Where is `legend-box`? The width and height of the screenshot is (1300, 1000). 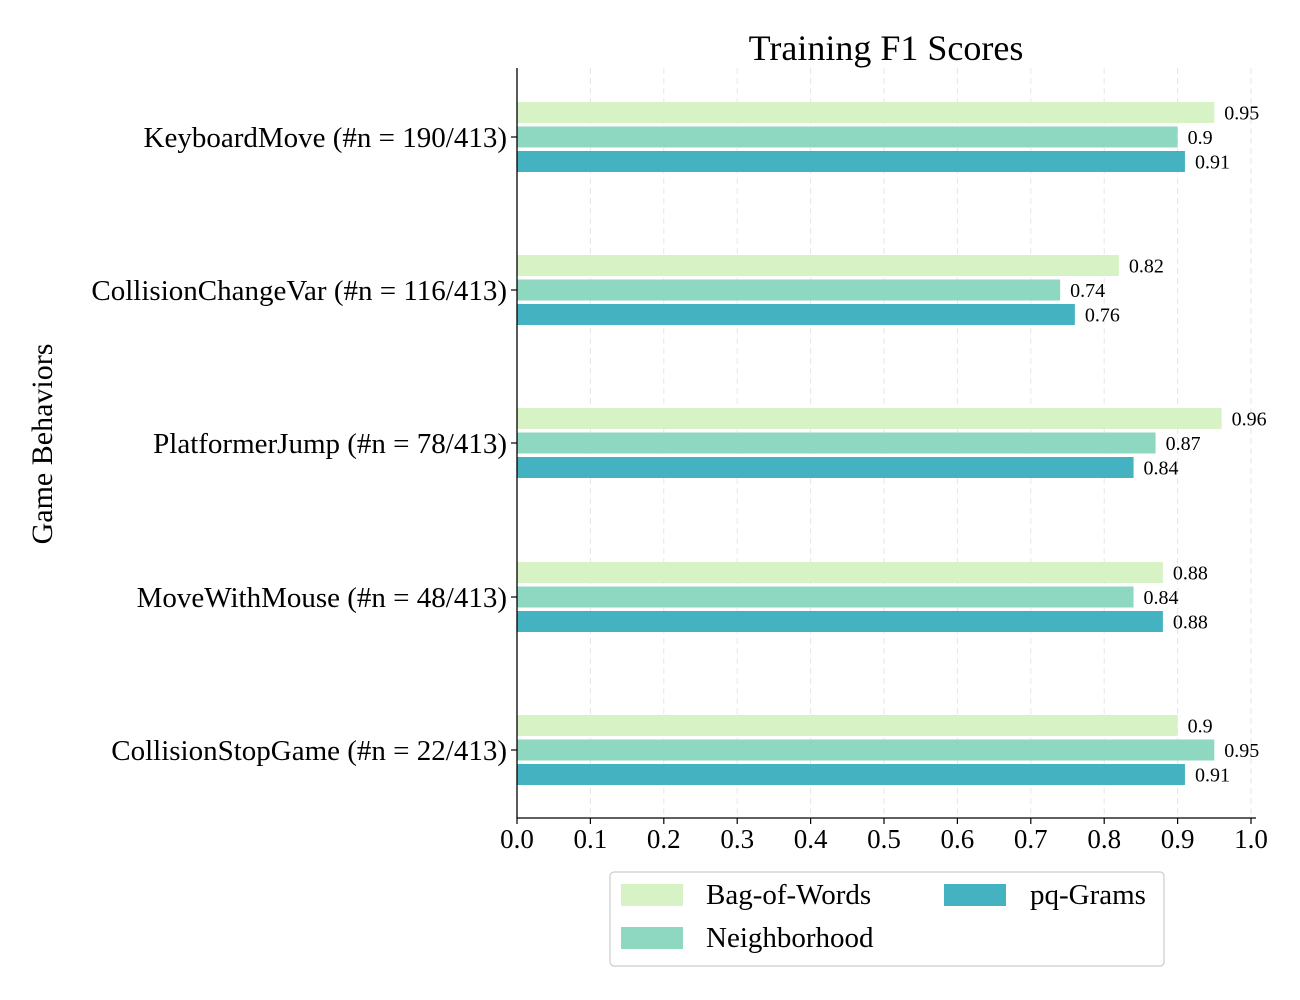
legend-box is located at coordinates (887, 919).